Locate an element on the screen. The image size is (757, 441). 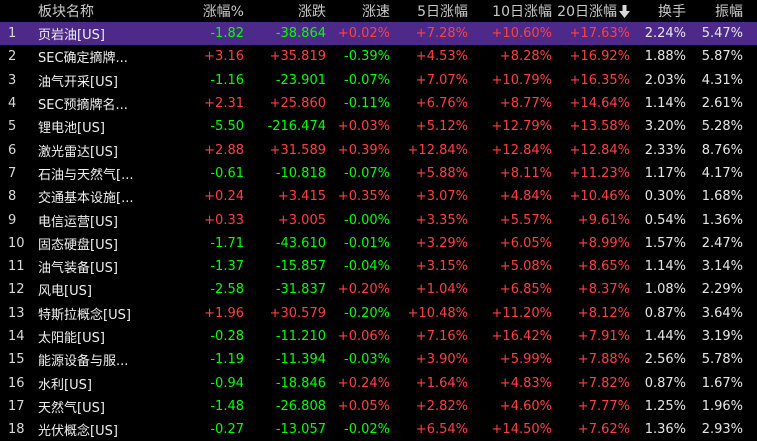
cell-turnover: 1.25% is located at coordinates (665, 406).